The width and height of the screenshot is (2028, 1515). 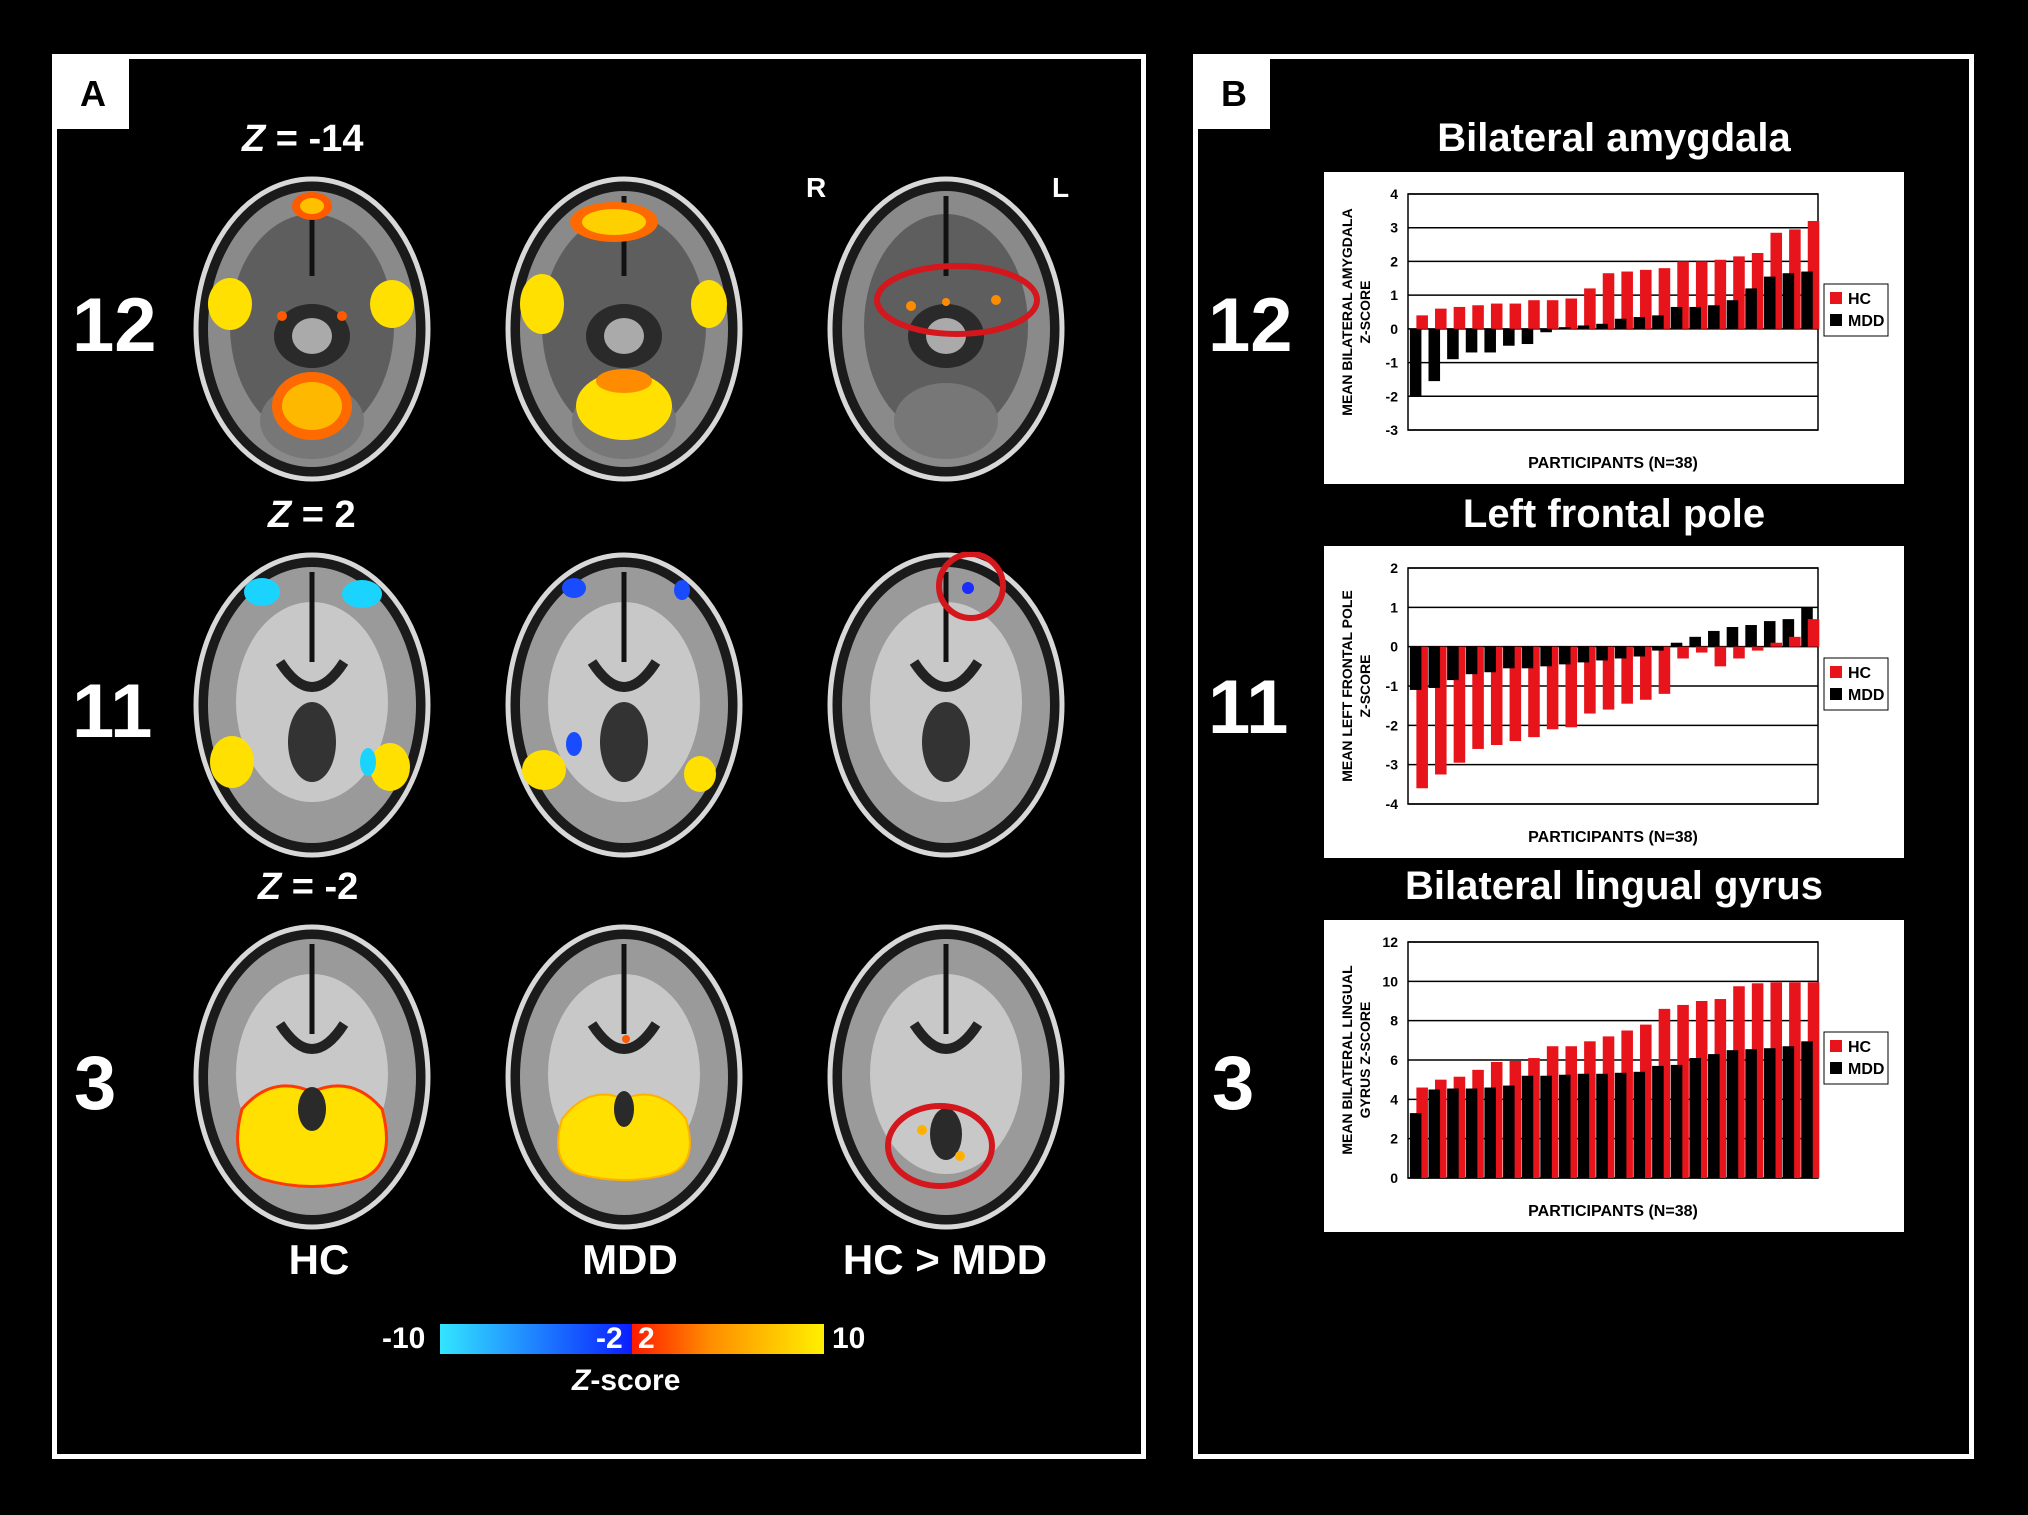 What do you see at coordinates (1394, 228) in the screenshot?
I see `y-tick-label: 3` at bounding box center [1394, 228].